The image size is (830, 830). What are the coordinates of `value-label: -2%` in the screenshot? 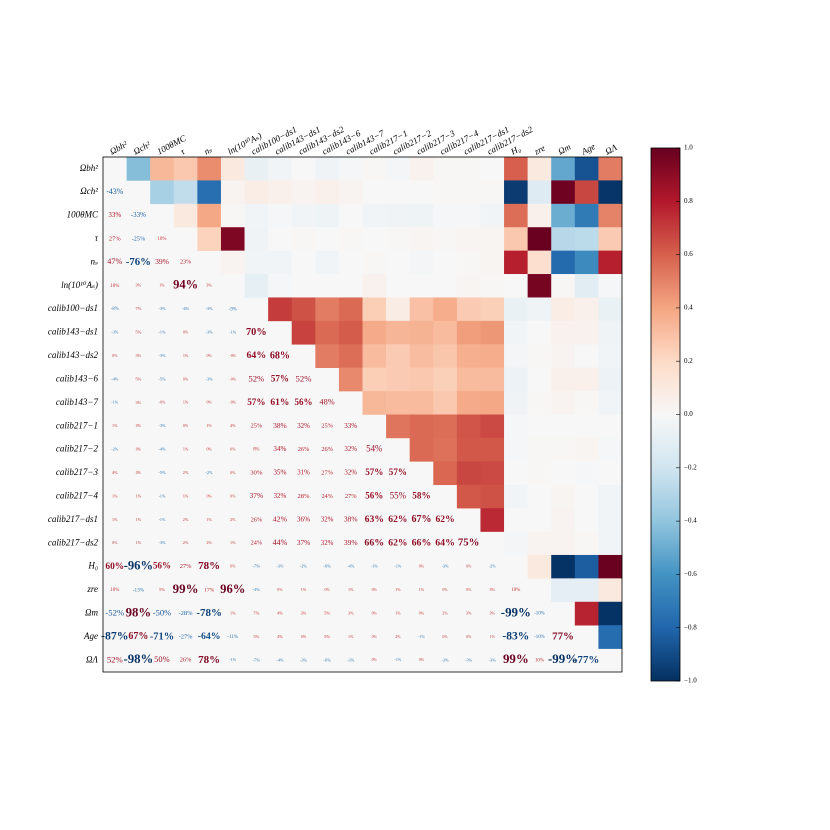 It's located at (303, 566).